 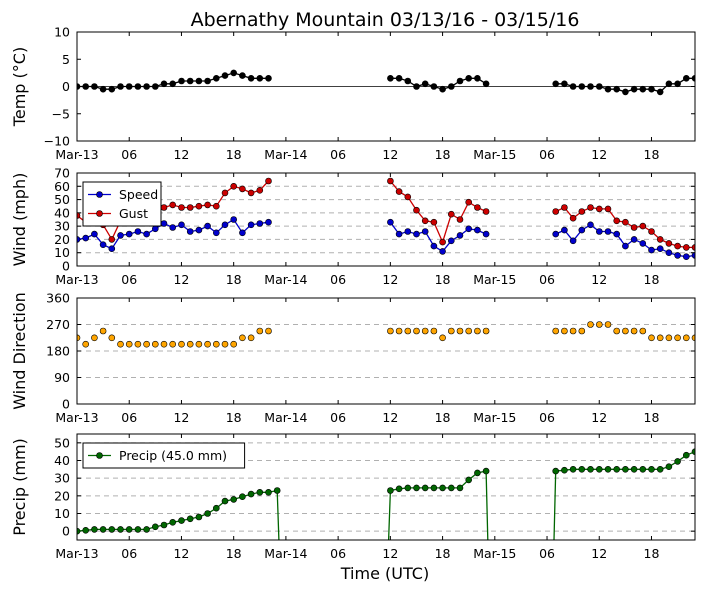 I want to click on axes-frame, so click(x=386, y=219).